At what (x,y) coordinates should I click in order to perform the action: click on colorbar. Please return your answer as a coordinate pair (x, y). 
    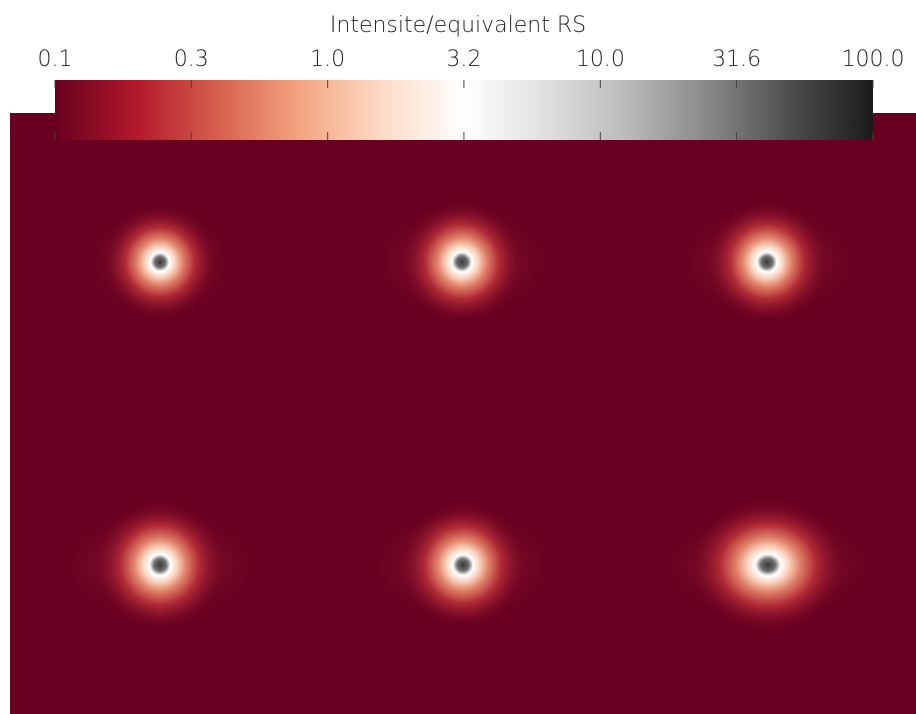
    Looking at the image, I should click on (464, 110).